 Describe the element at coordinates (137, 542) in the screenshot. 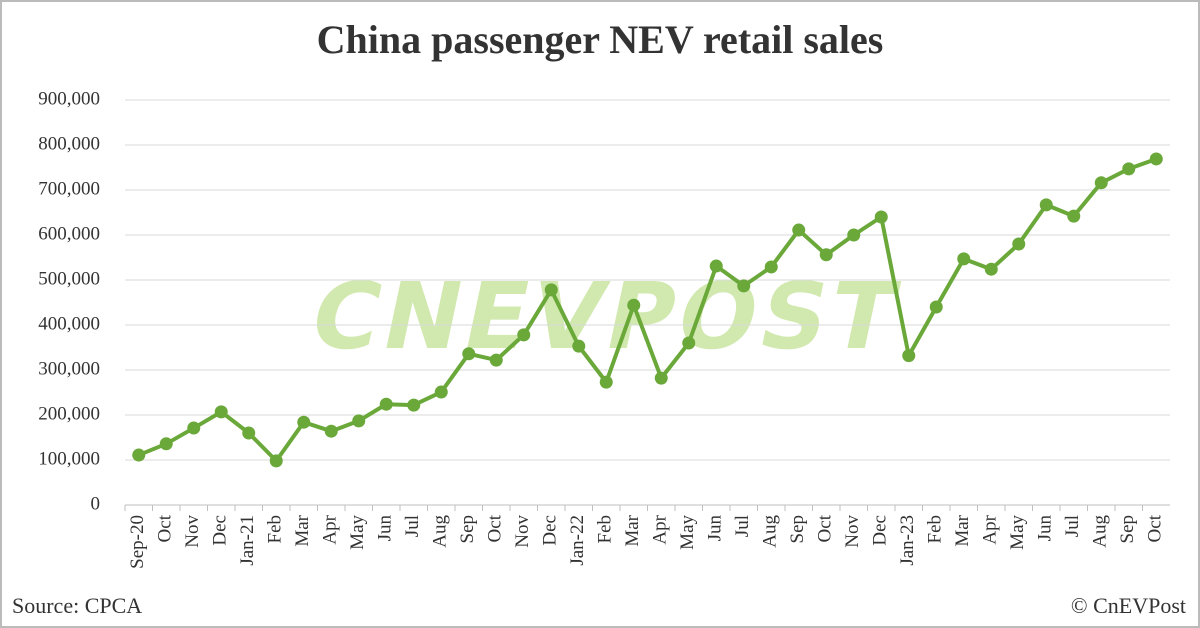

I see `x-tick-label: Sep-20` at that location.